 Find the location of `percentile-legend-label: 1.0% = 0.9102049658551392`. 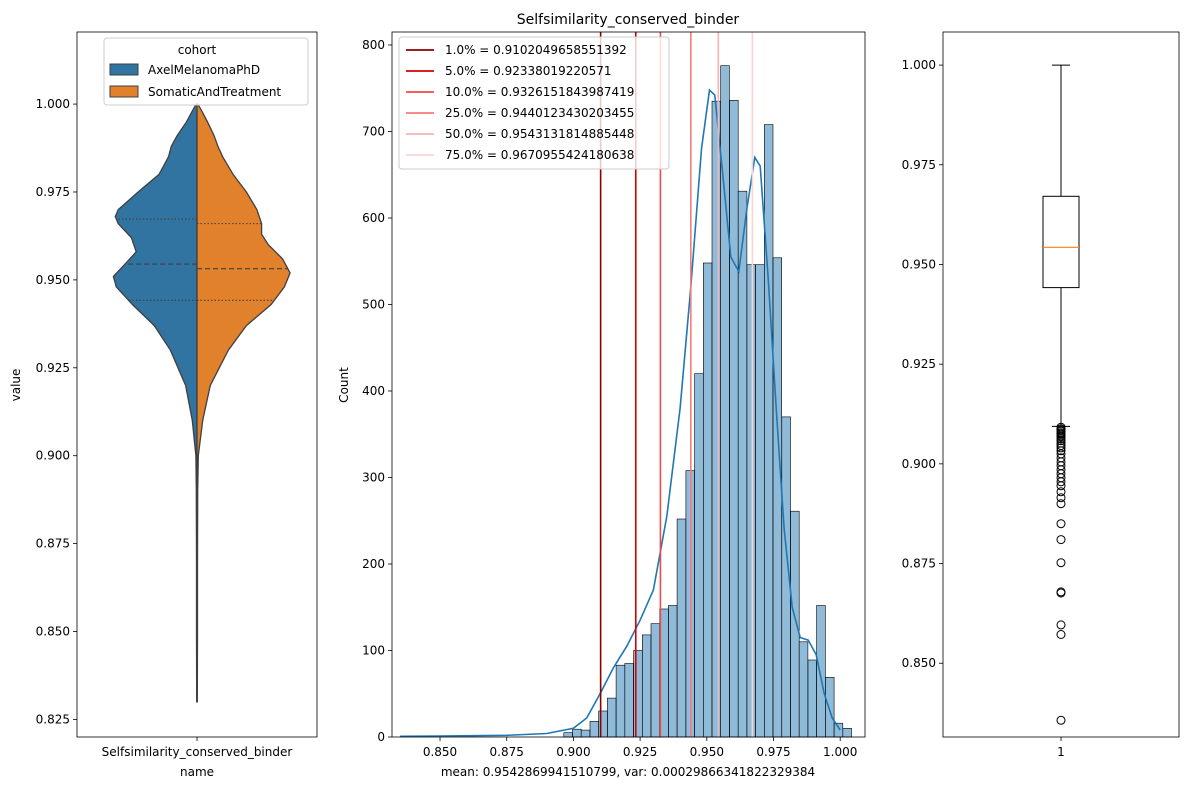

percentile-legend-label: 1.0% = 0.9102049658551392 is located at coordinates (536, 50).